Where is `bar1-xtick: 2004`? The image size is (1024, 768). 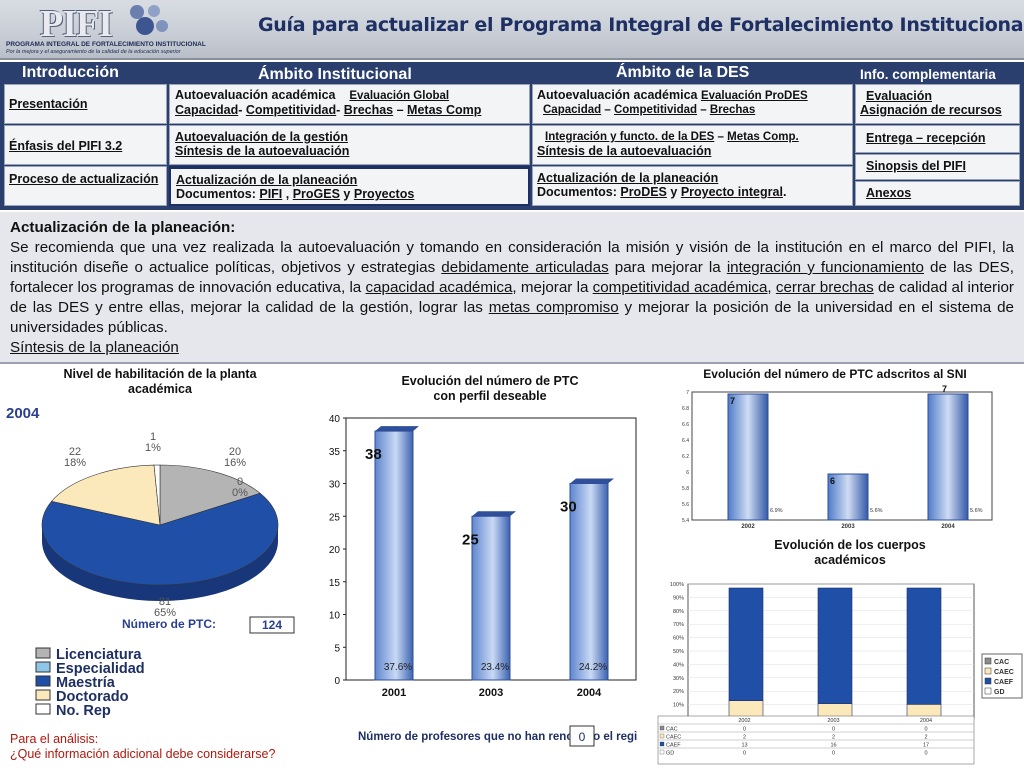 bar1-xtick: 2004 is located at coordinates (589, 693).